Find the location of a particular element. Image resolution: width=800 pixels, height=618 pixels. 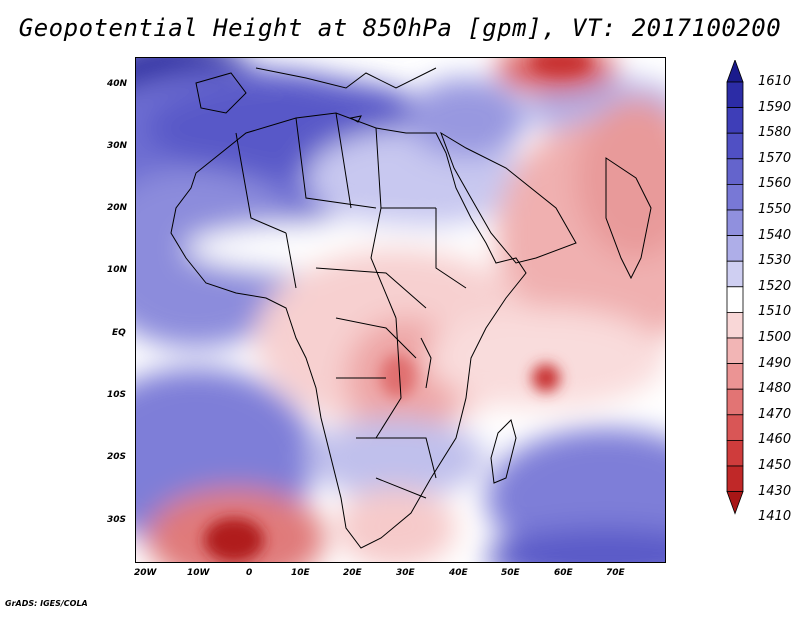

lon-tick-60e: 60E is located at coordinates (563, 573).